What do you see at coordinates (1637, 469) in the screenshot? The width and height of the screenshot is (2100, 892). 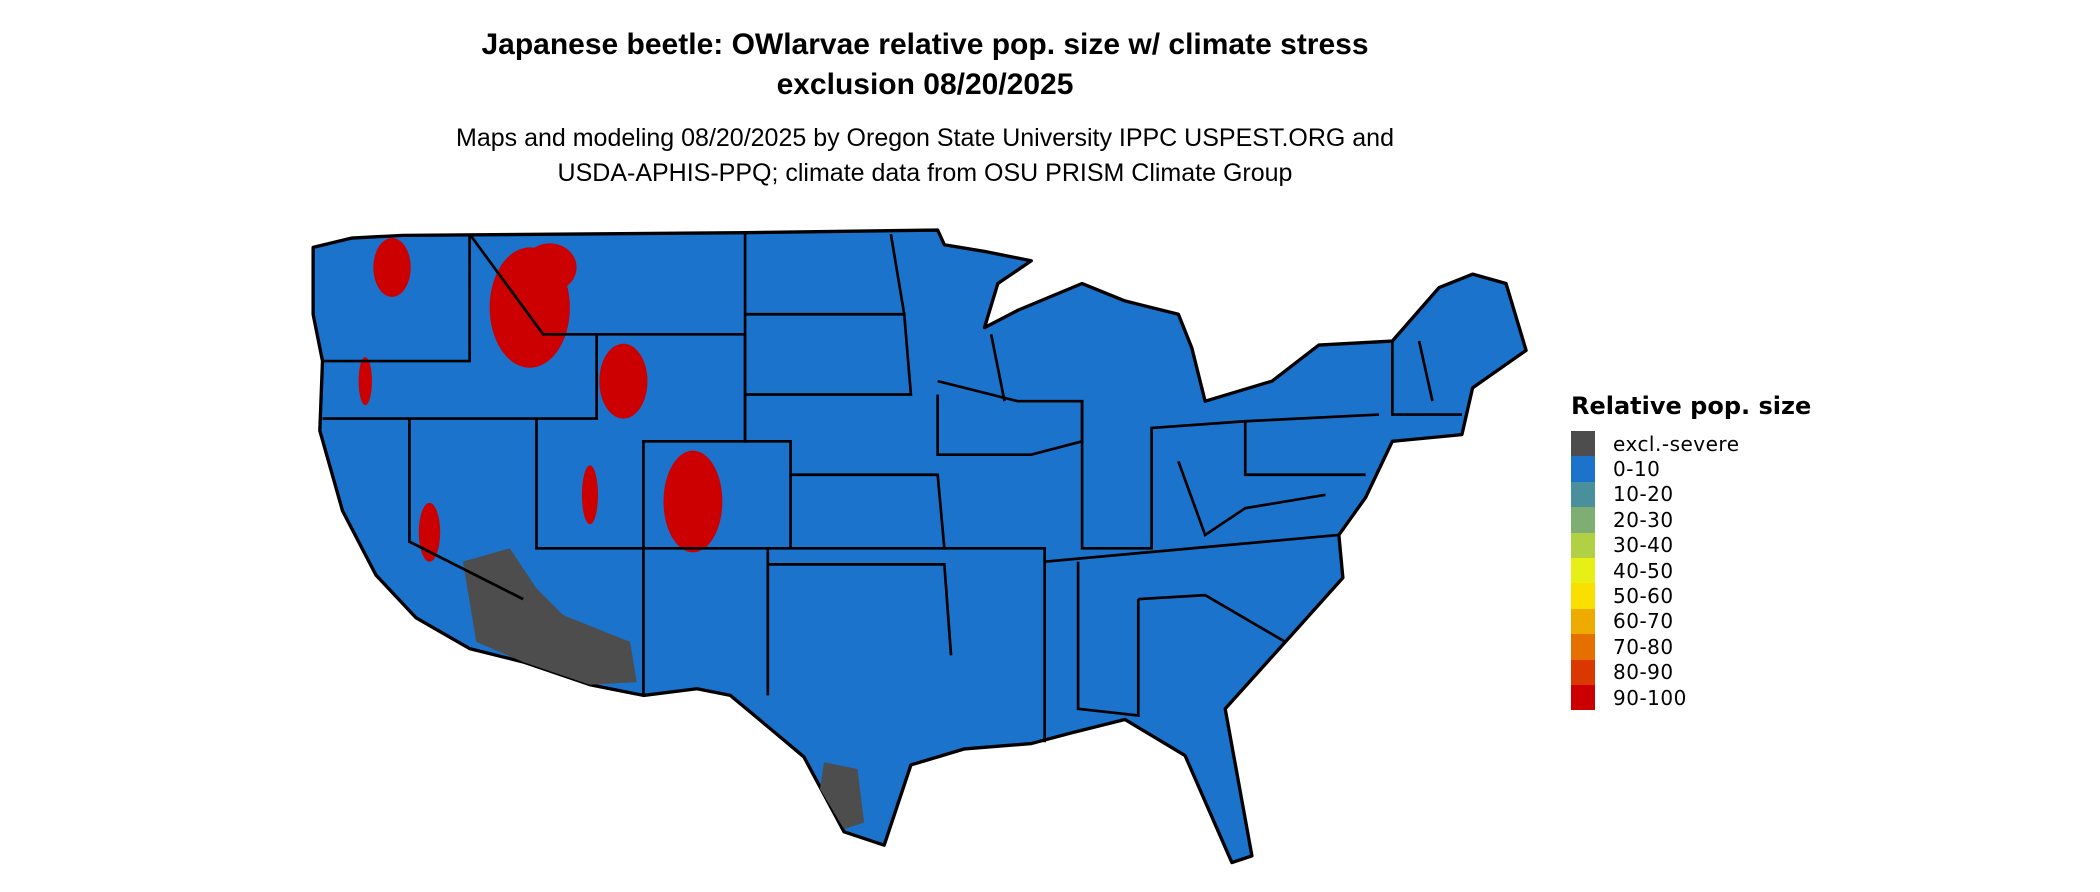 I see `legend-label: 0-10` at bounding box center [1637, 469].